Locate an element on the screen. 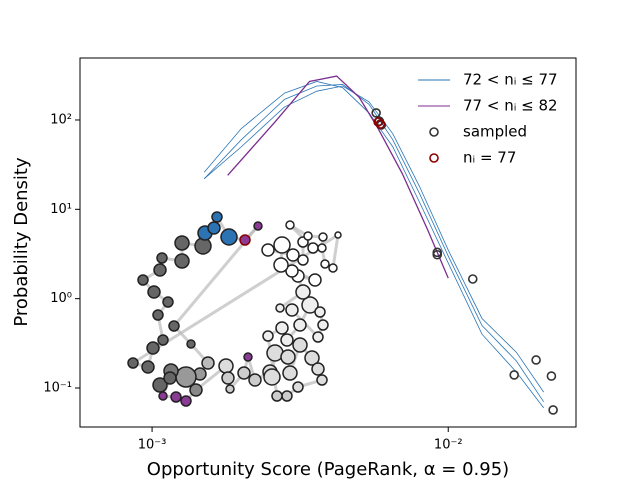 Image resolution: width=640 pixels, height=480 pixels. y-axis-label: Probability Density is located at coordinates (21, 242).